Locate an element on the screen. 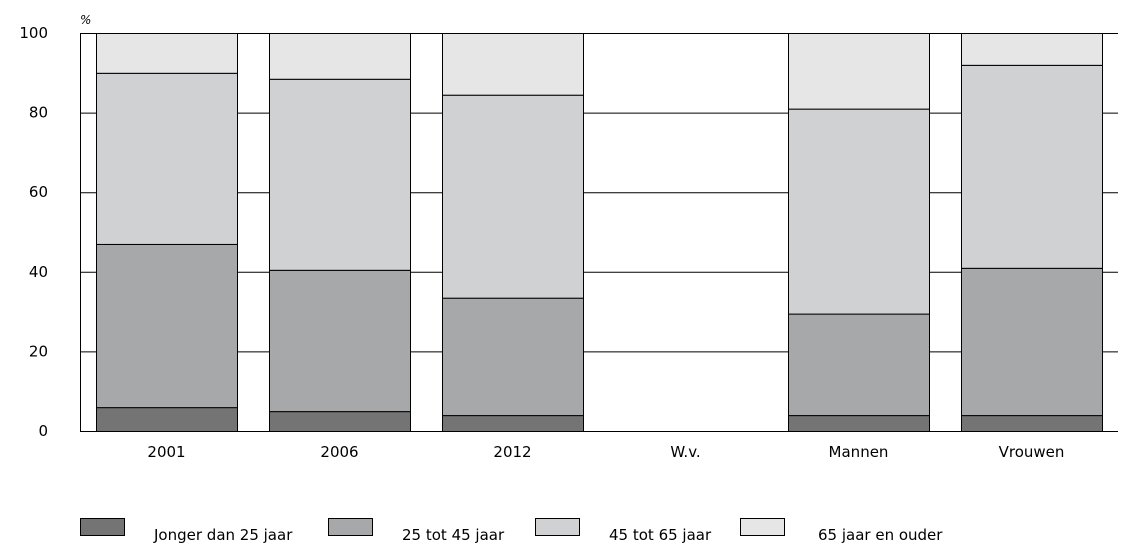  y-axis-unit: % is located at coordinates (85, 20).